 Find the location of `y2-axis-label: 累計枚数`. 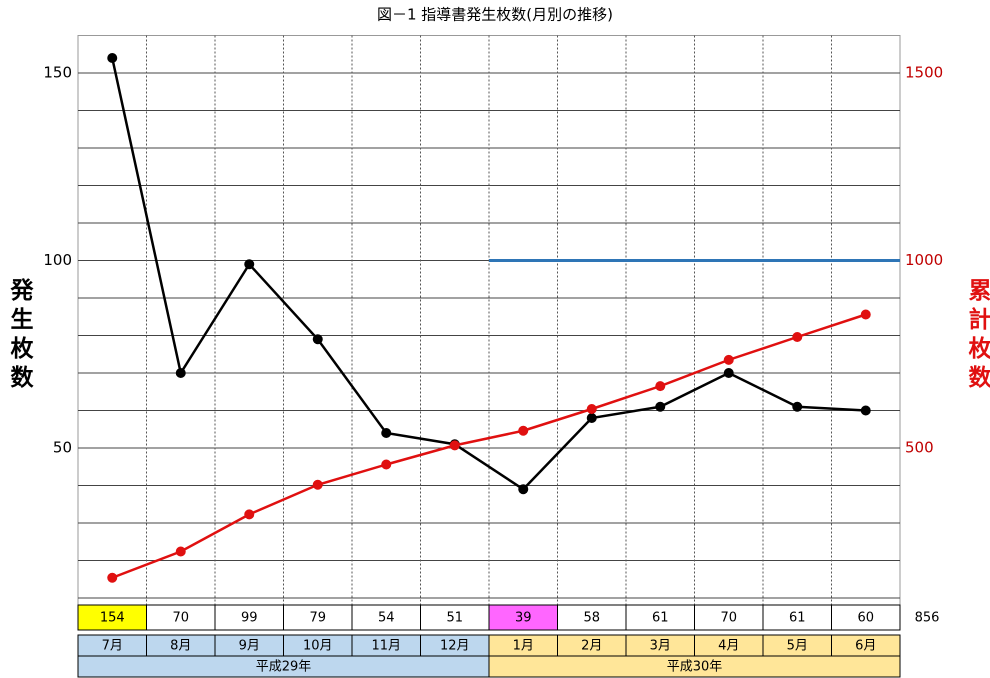

y2-axis-label: 累計枚数 is located at coordinates (977, 336).